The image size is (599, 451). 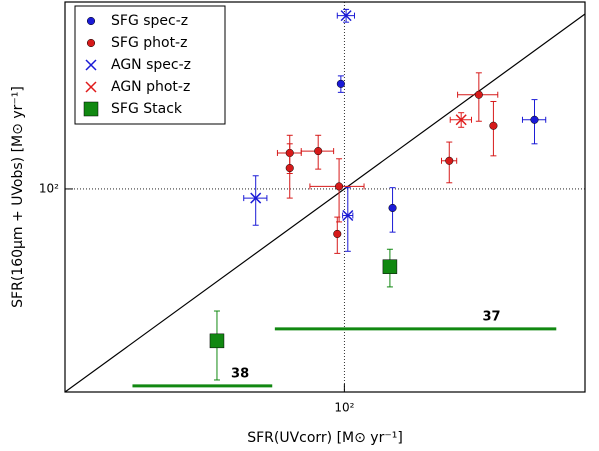 I want to click on y-tick-label: 10², so click(x=49, y=188).